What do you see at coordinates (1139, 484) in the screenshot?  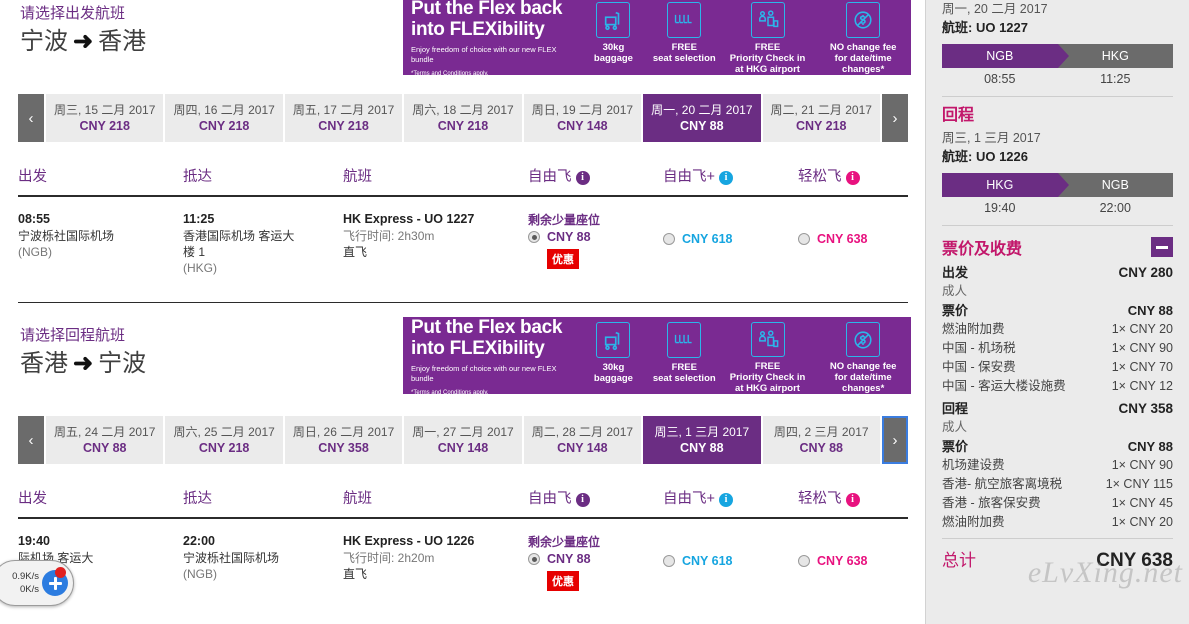 I see `fare-line-value: 1× CNY 115` at bounding box center [1139, 484].